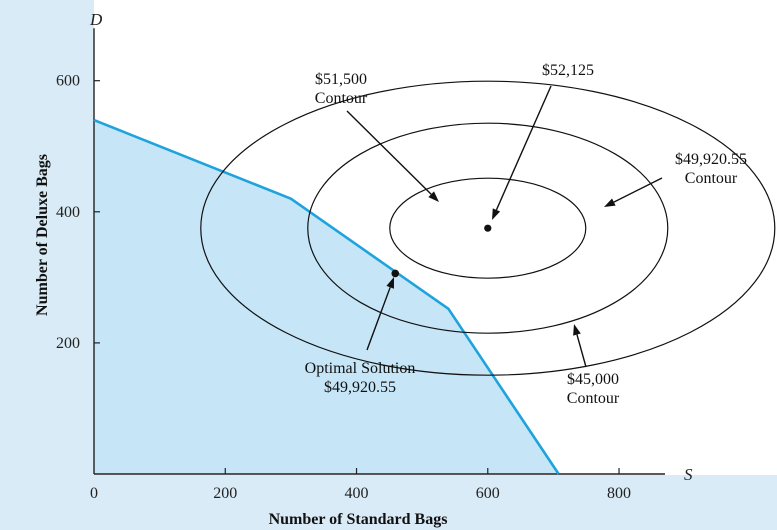 This screenshot has height=530, width=777. I want to click on arrow-45000-head, so click(577, 330).